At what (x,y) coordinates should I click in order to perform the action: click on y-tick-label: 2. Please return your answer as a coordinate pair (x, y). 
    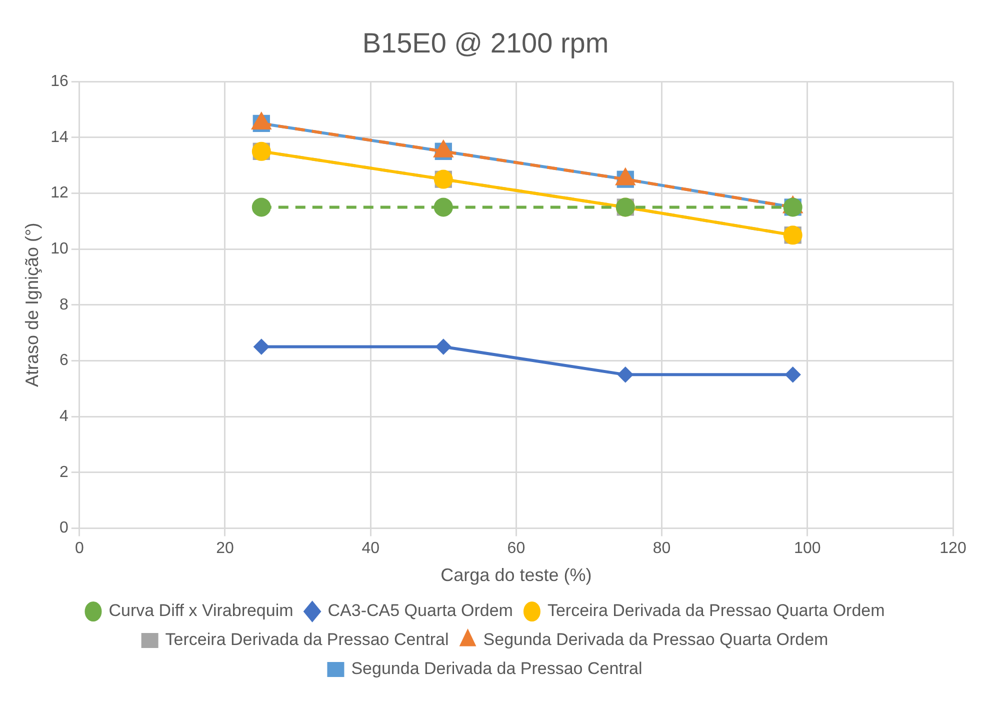
    Looking at the image, I should click on (63, 472).